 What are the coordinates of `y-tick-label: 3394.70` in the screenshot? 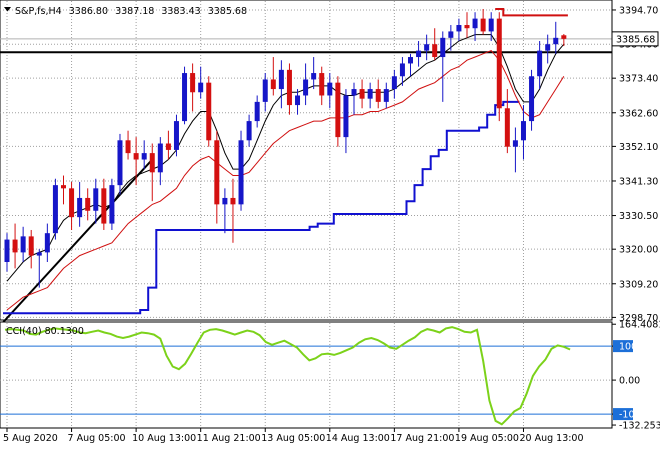 It's located at (638, 10).